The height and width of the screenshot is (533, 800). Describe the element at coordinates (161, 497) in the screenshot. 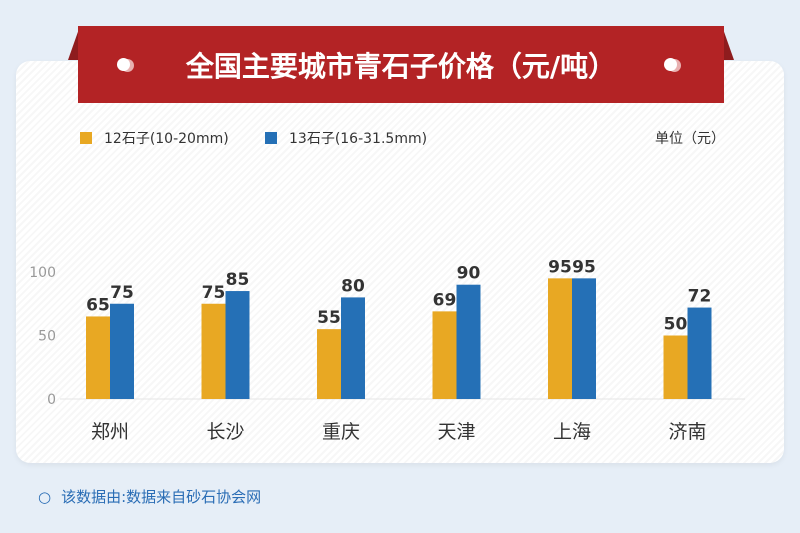

I see `footer-text: 该数据由:数据来自砂石协会网` at that location.